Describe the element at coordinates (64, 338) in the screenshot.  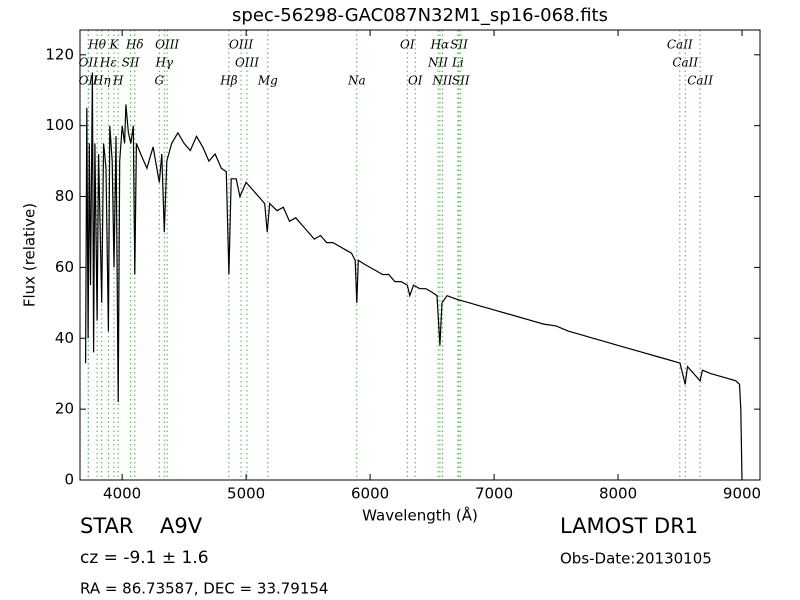
I see `y-tick-label: 40` at that location.